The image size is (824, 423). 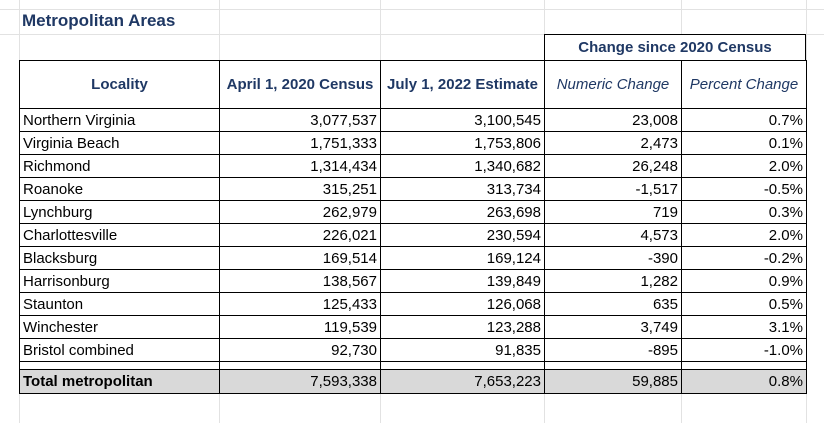 I want to click on cell-estimate-2022: 3,100,545, so click(x=462, y=120).